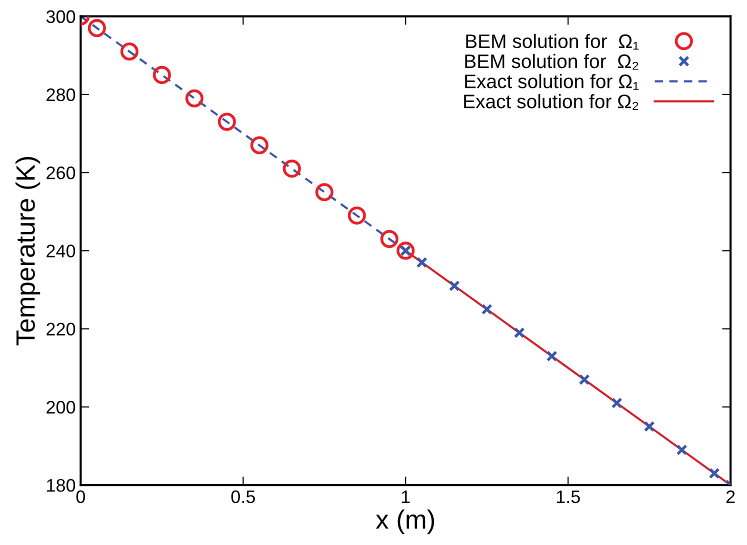  Describe the element at coordinates (61, 173) in the screenshot. I see `y-tick-label: 260` at that location.